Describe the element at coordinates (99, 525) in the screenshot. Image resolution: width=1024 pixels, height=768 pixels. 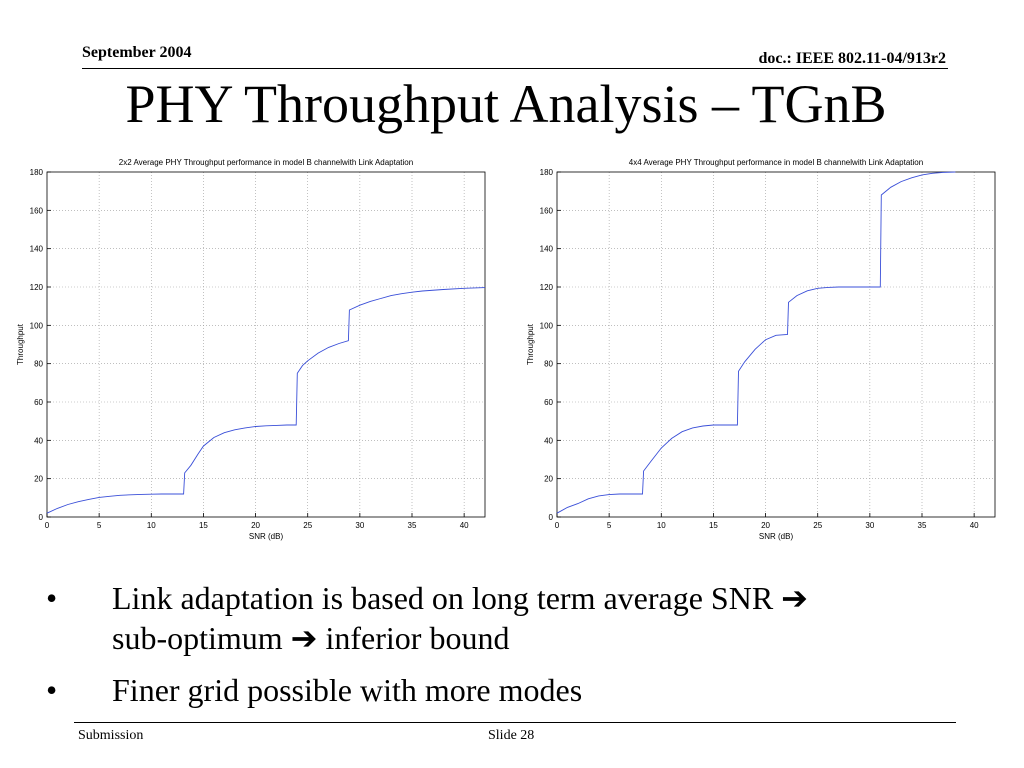
I see `chart-2x2-xtick-label: 5` at that location.